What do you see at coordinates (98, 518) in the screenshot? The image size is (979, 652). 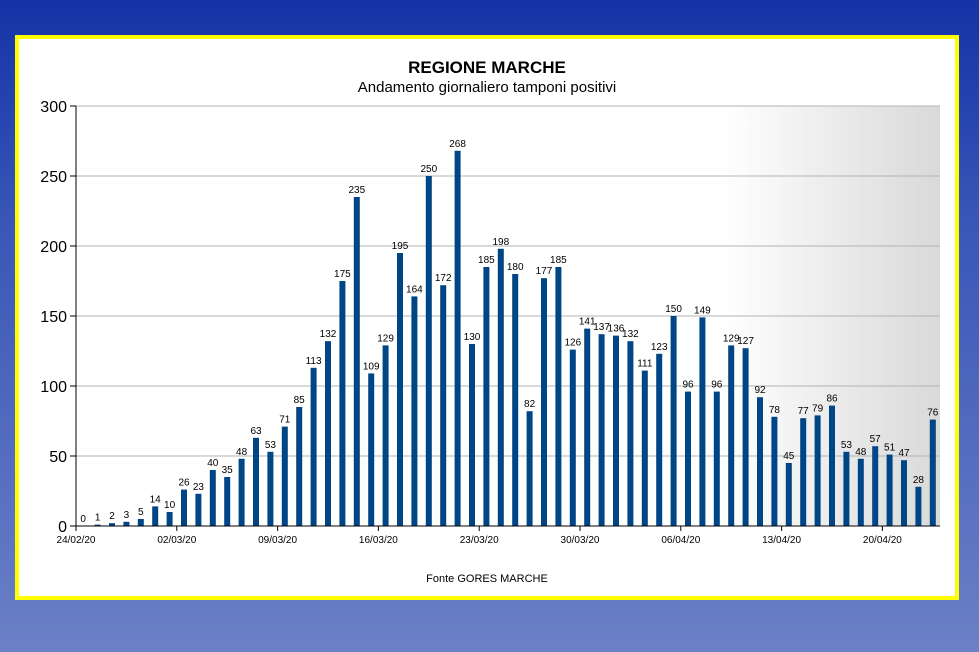 I see `data-label: 1` at bounding box center [98, 518].